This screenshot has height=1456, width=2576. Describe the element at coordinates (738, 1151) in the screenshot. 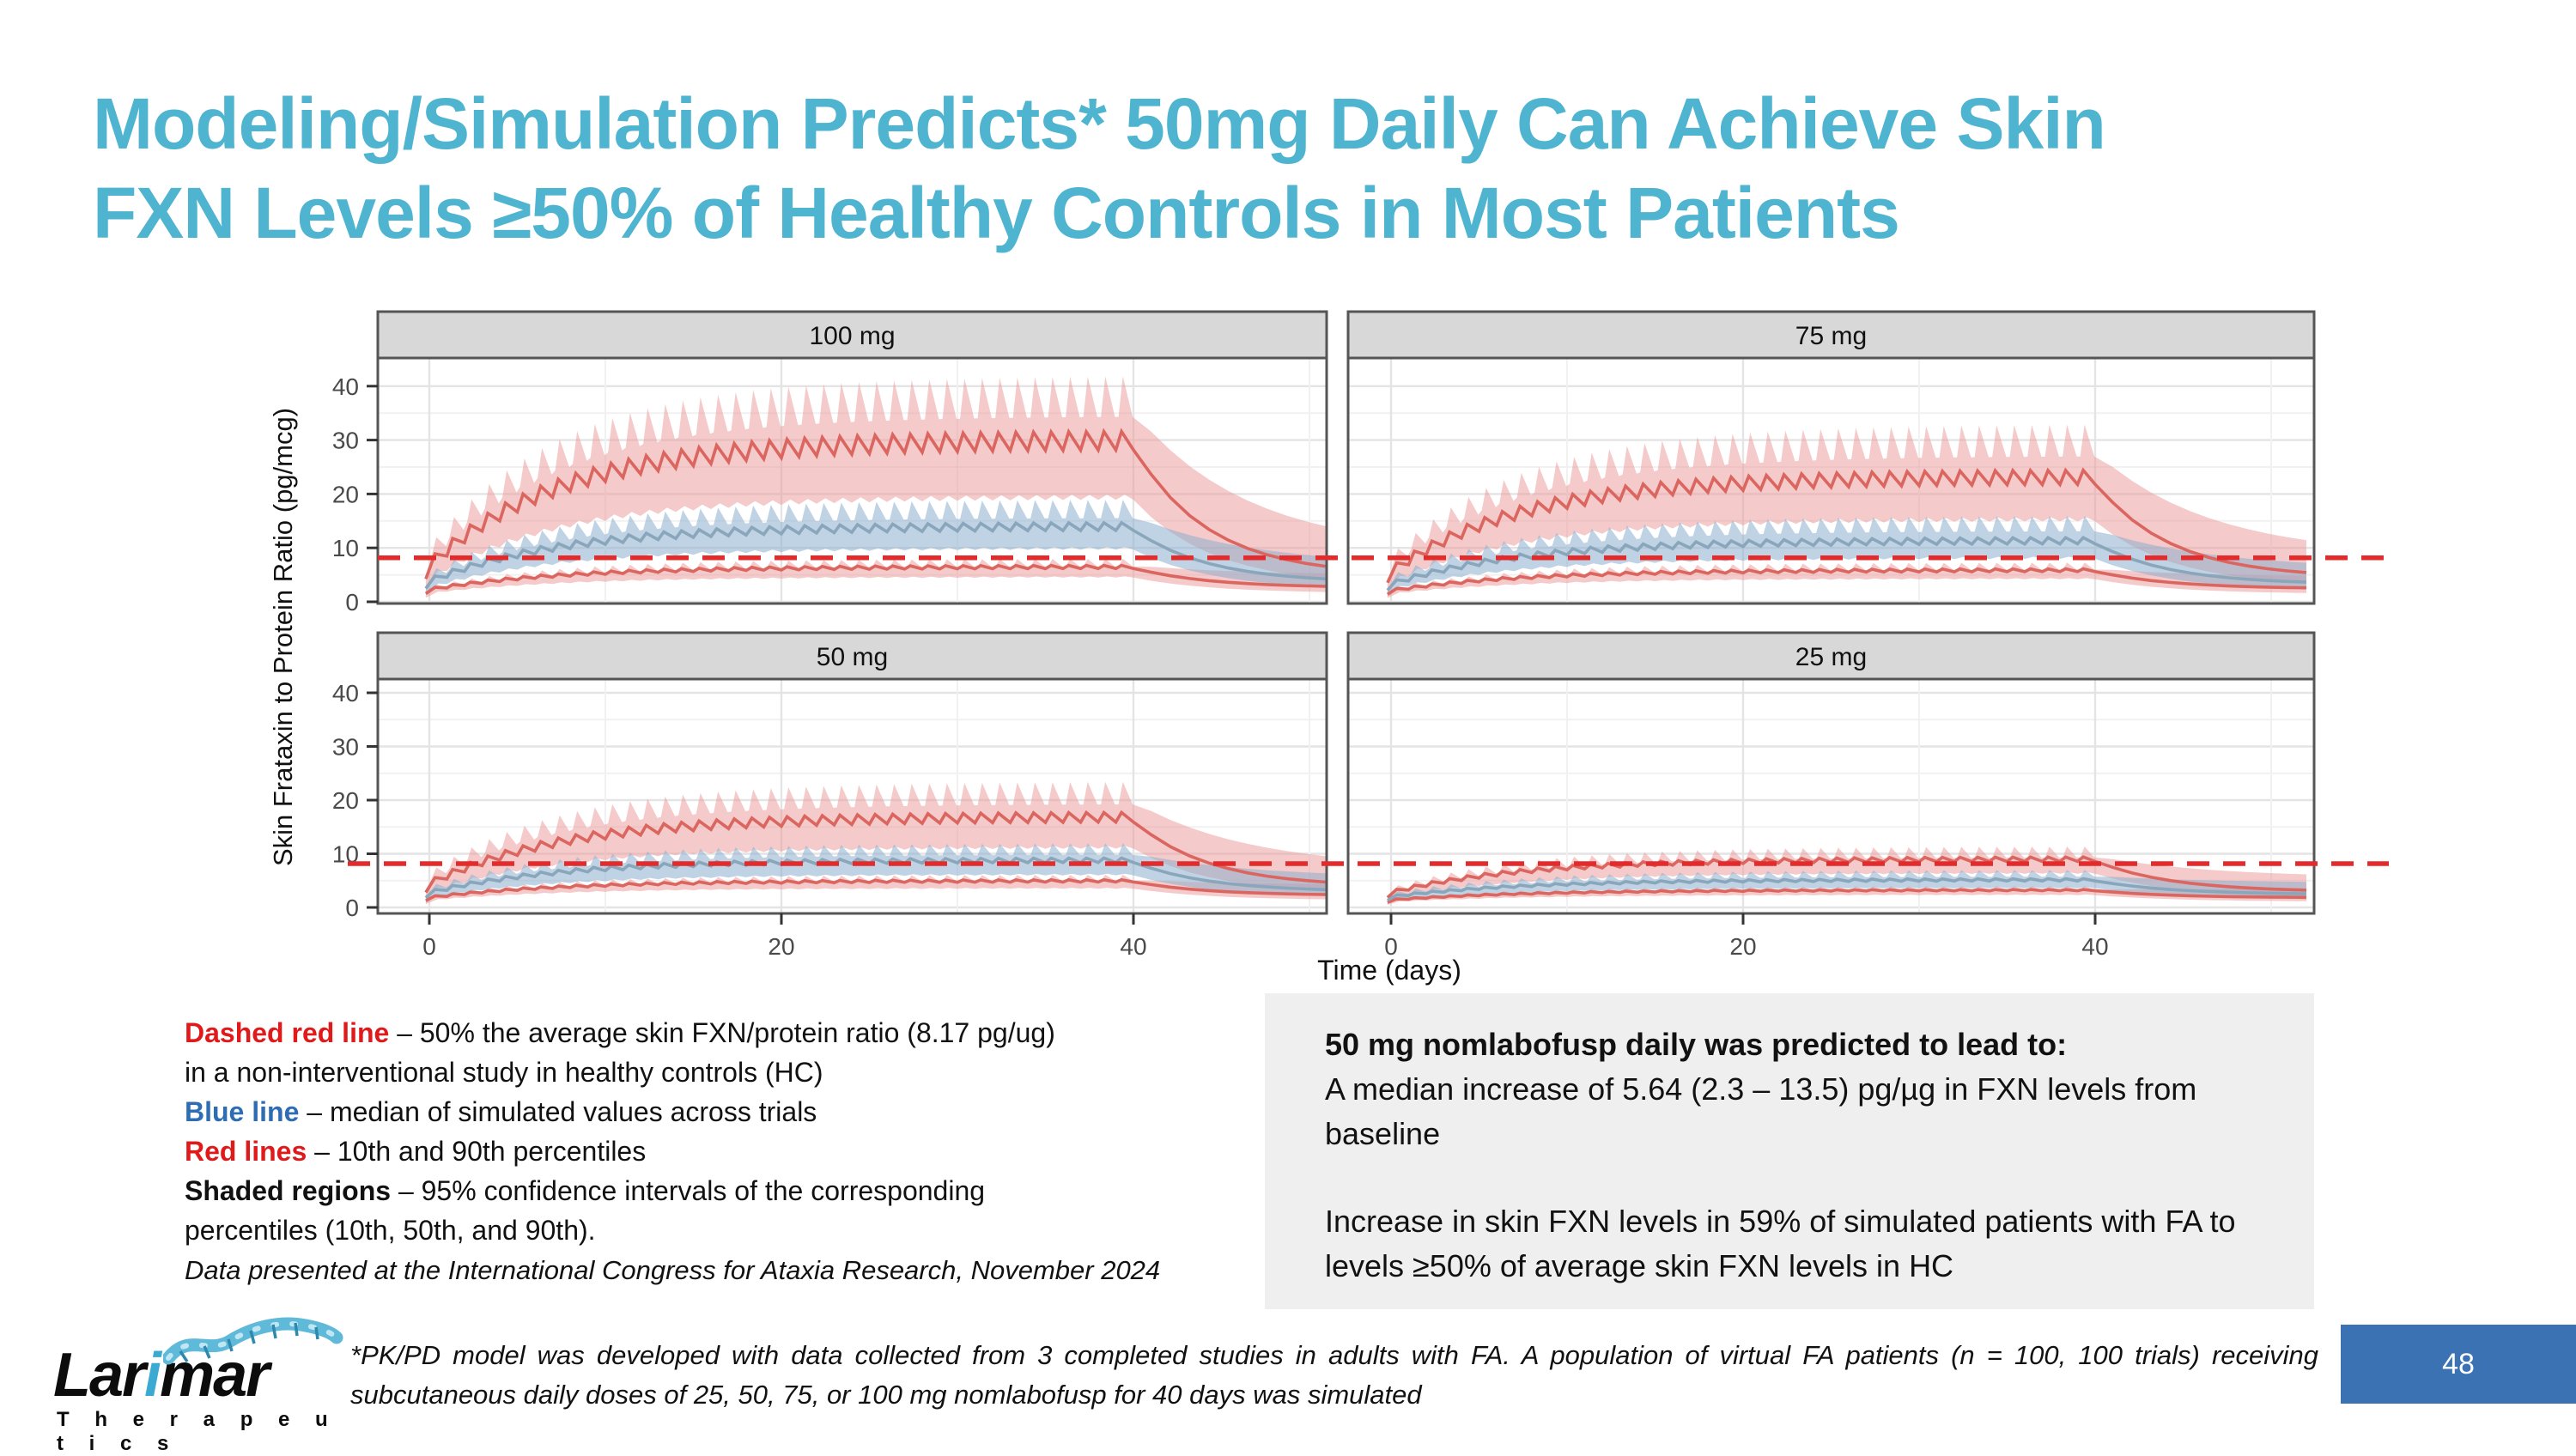

I see `legend-line: Red lines – 10th and 90th percentiles` at that location.